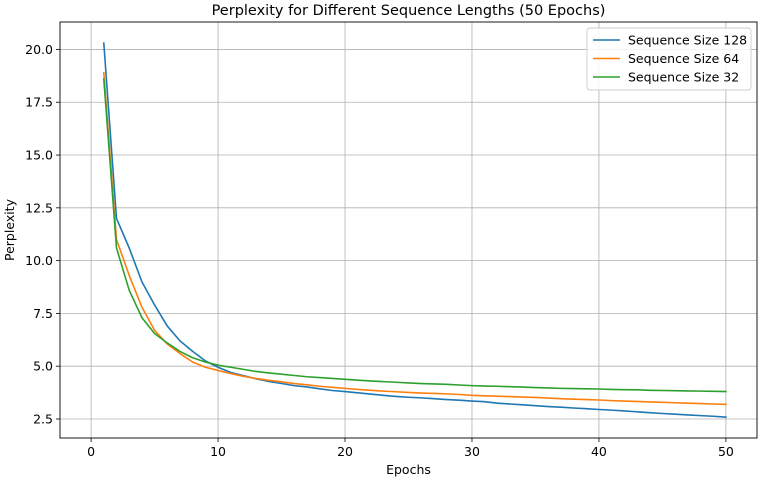 Image resolution: width=775 pixels, height=479 pixels. I want to click on x-tick-label: 10, so click(218, 451).